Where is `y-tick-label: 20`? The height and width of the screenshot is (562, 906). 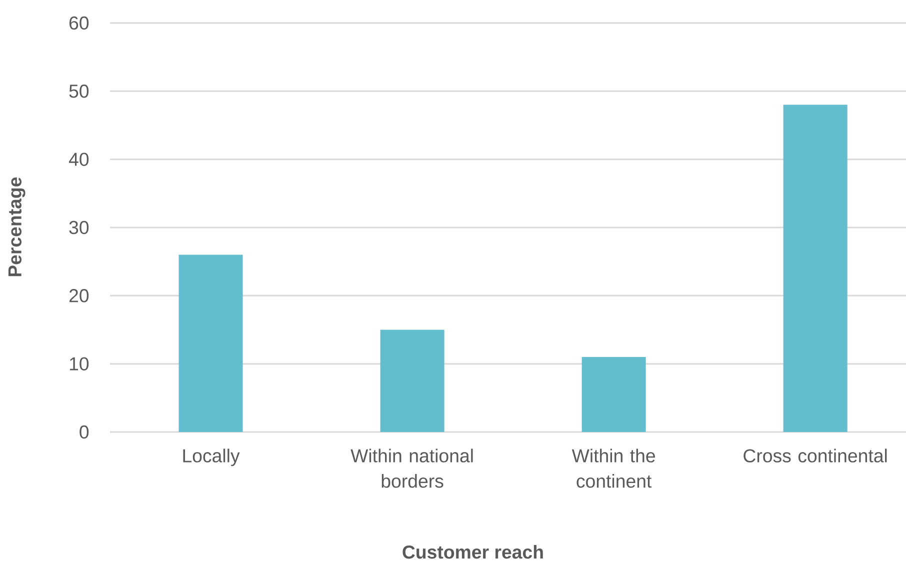 y-tick-label: 20 is located at coordinates (79, 295).